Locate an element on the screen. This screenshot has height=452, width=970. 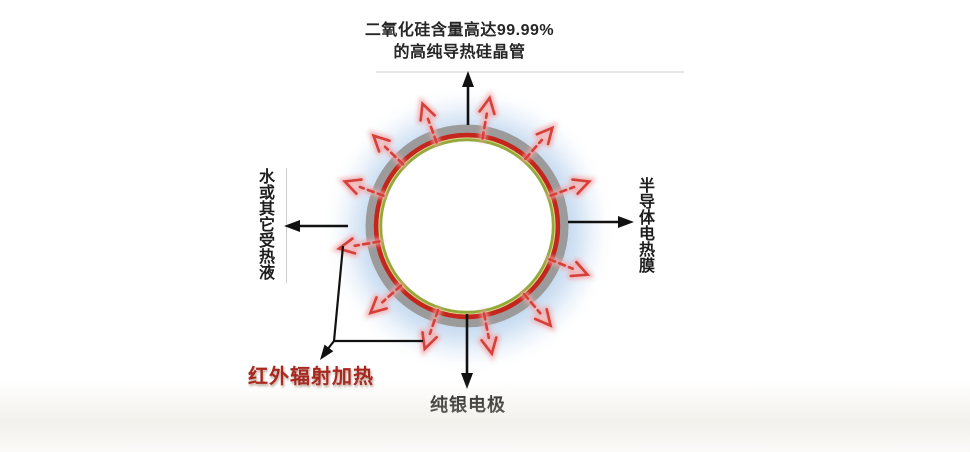
infrared-pointer-line is located at coordinates (371, 302).